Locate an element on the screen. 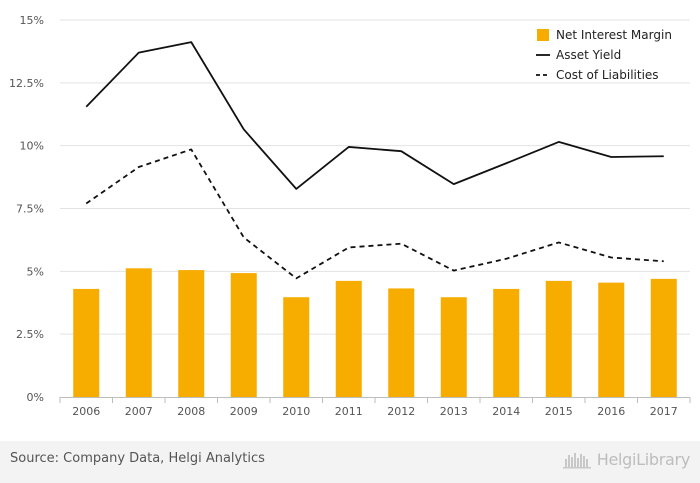 This screenshot has width=700, height=483. x-tick-label: 2009 is located at coordinates (244, 411).